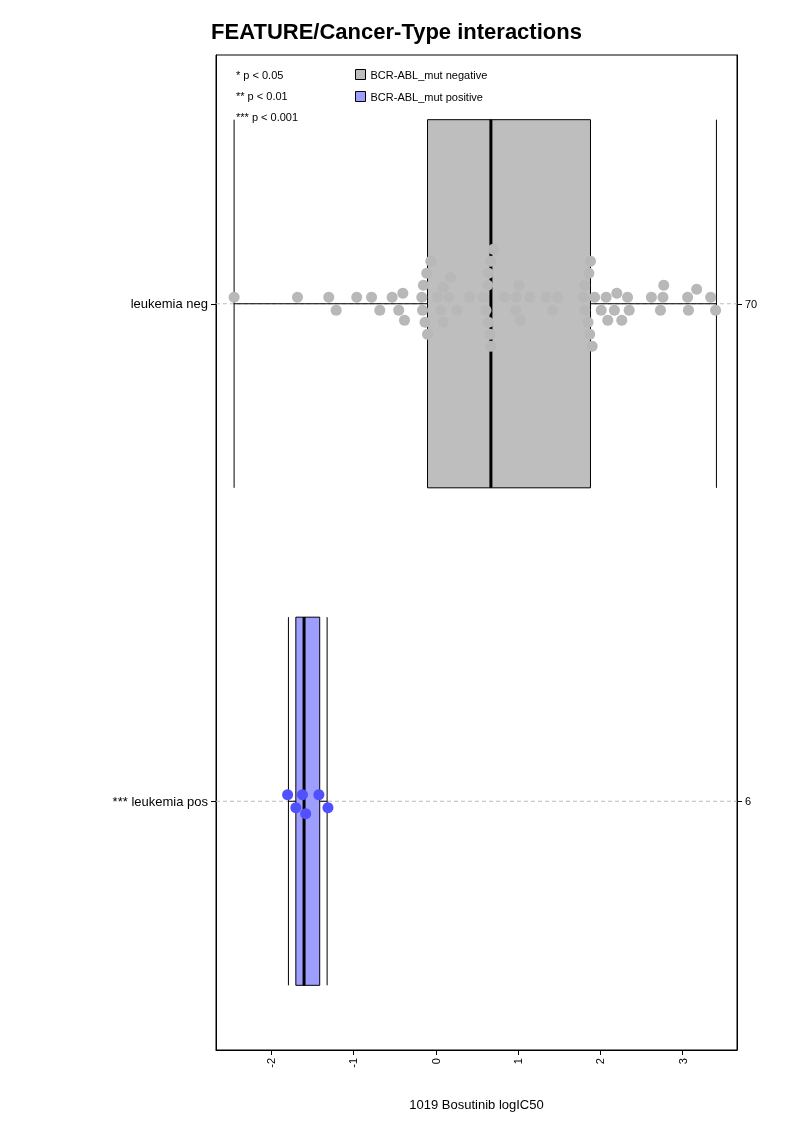  What do you see at coordinates (751, 303) in the screenshot?
I see `y2-tick-label: 70` at bounding box center [751, 303].